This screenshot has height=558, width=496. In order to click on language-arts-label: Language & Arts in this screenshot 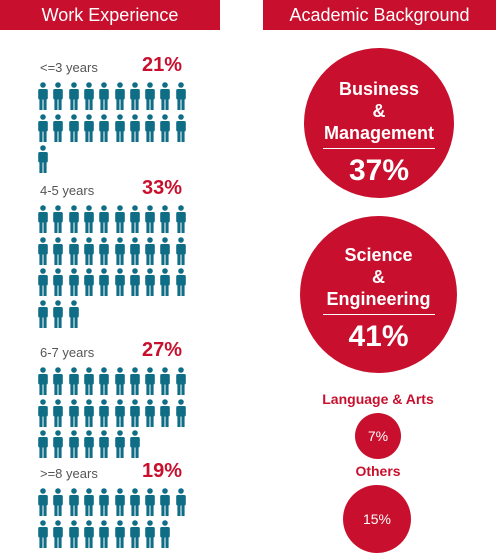, I will do `click(378, 399)`.